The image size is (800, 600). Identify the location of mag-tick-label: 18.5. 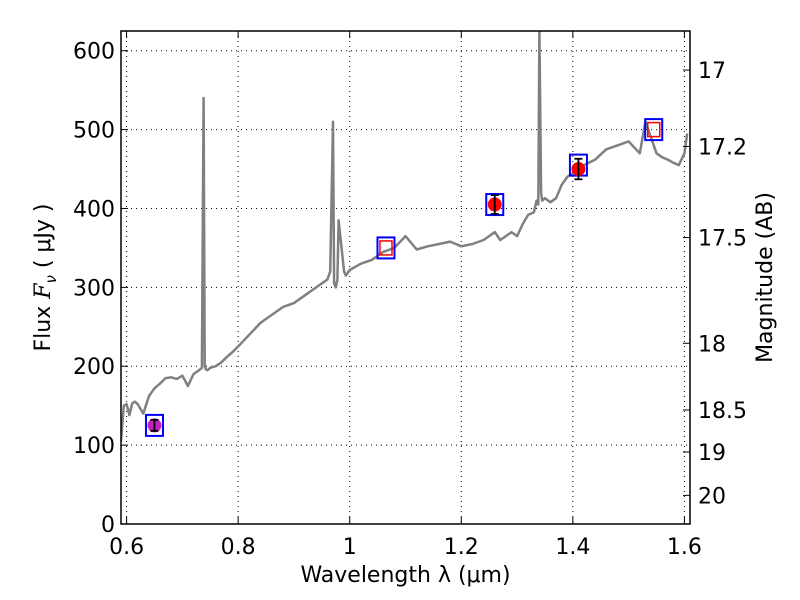
(722, 411).